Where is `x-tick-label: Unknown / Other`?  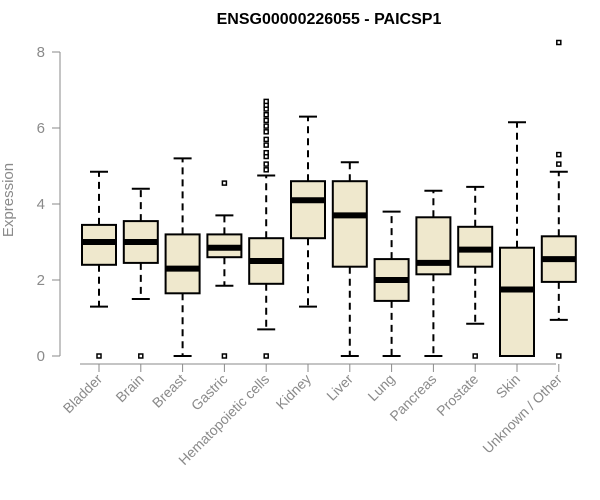 x-tick-label: Unknown / Other is located at coordinates (522, 414).